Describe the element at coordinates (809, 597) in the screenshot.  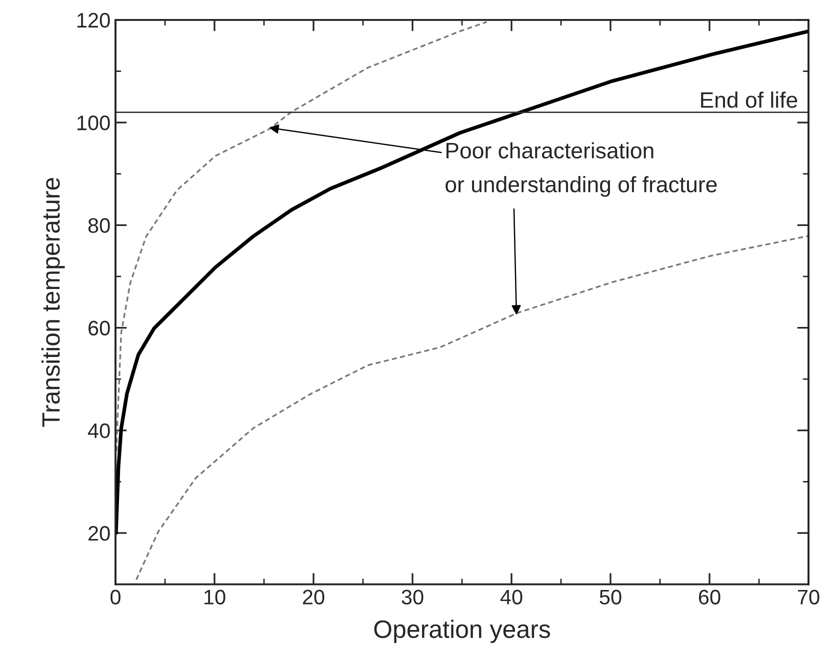
I see `x-tick-label: 70` at that location.